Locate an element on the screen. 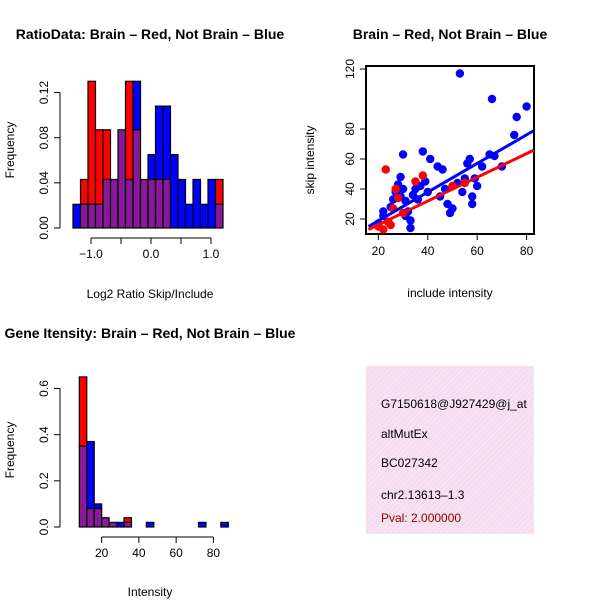 This screenshot has width=600, height=600. brain-fit-line is located at coordinates (451, 189).